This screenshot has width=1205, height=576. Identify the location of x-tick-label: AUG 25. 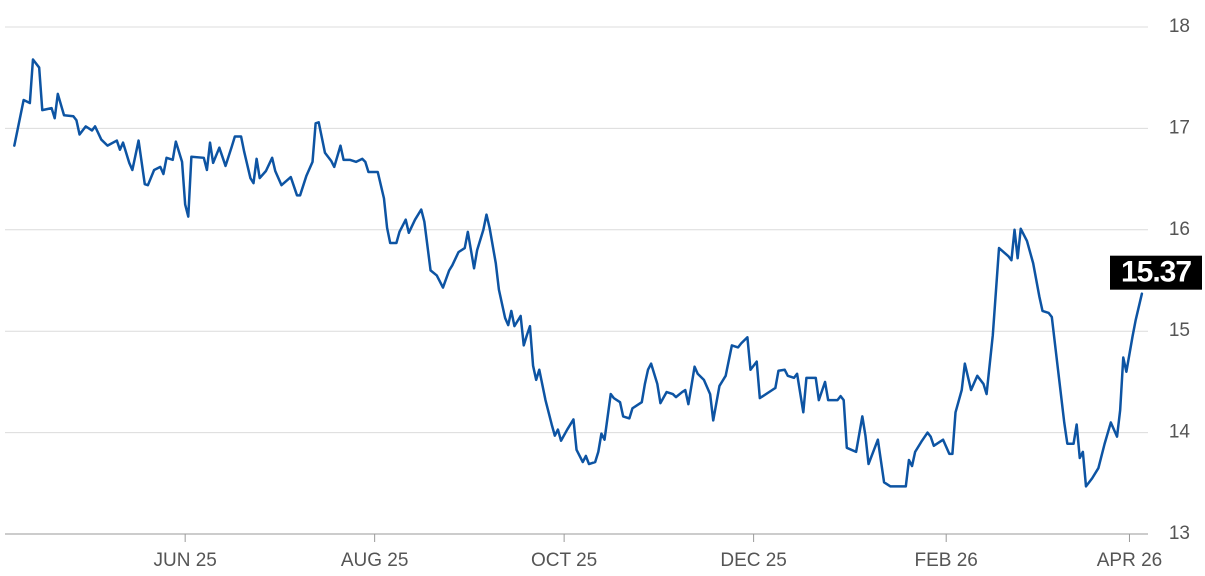
(375, 560).